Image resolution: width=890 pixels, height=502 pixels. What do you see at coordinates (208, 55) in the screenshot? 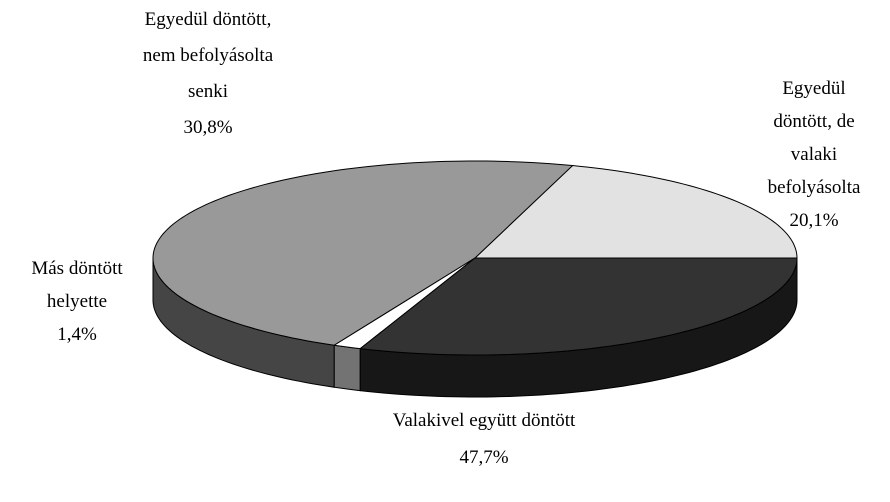
I see `category-label: Egyedül döntött, nem befolyásolta senki` at bounding box center [208, 55].